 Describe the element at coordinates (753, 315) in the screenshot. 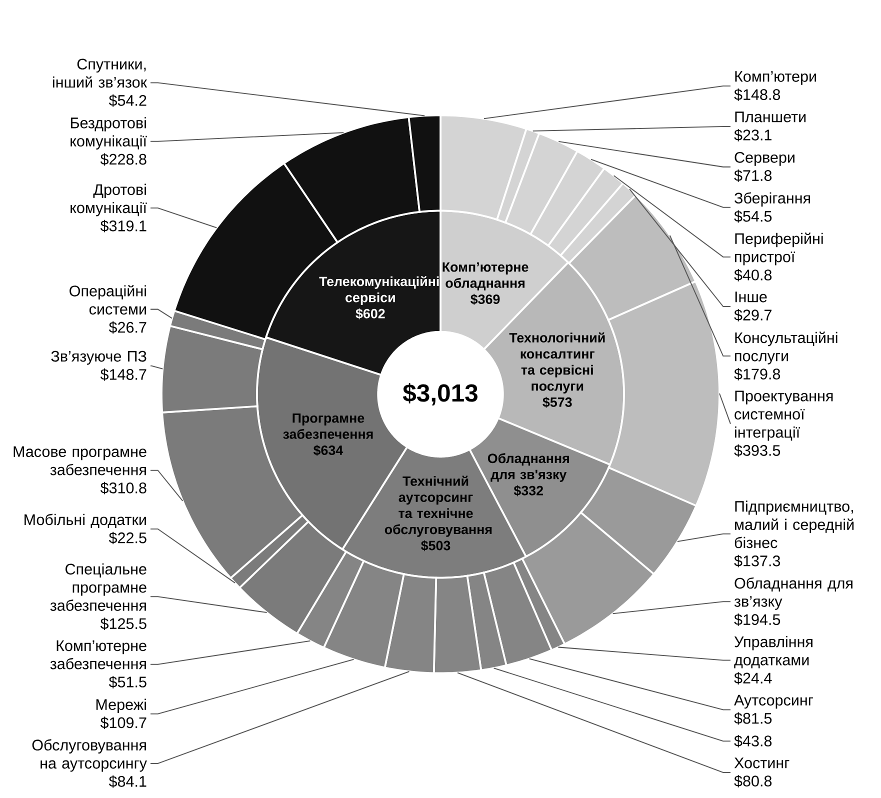

I see `data-label: $29.7` at that location.